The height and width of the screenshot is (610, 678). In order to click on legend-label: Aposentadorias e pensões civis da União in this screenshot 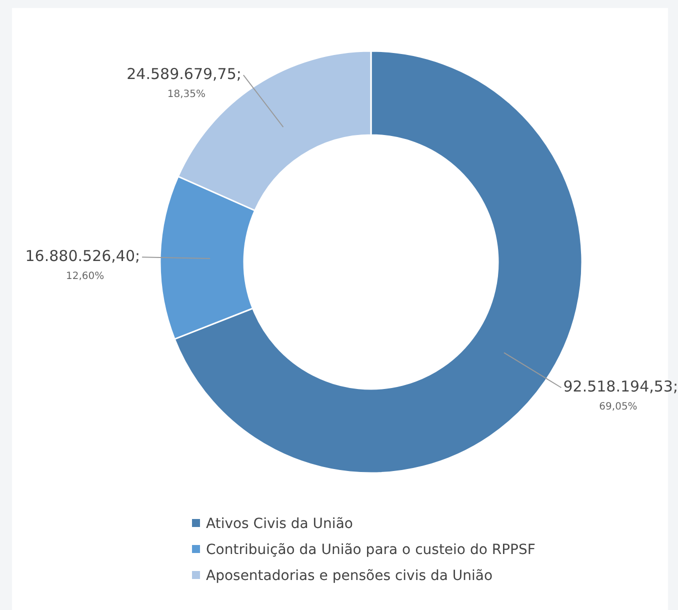, I will do `click(349, 576)`.